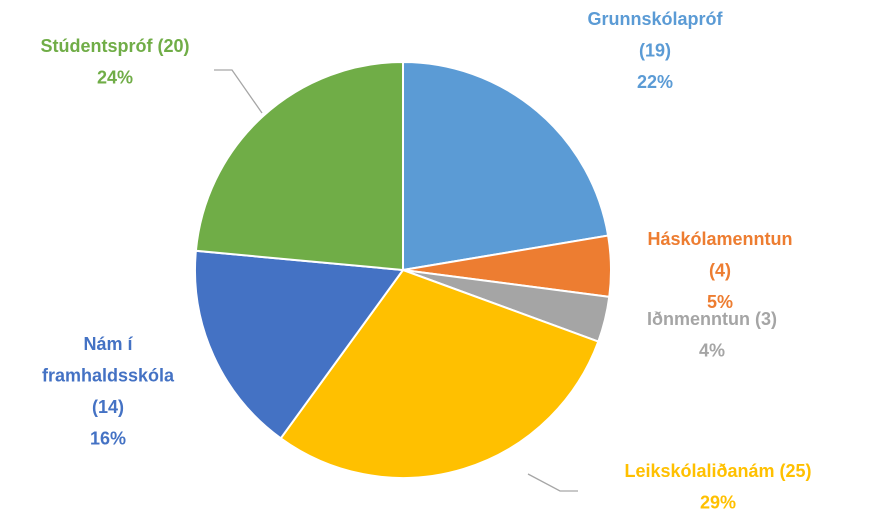  What do you see at coordinates (796, 471) in the screenshot?
I see `value-label: (25)` at bounding box center [796, 471].